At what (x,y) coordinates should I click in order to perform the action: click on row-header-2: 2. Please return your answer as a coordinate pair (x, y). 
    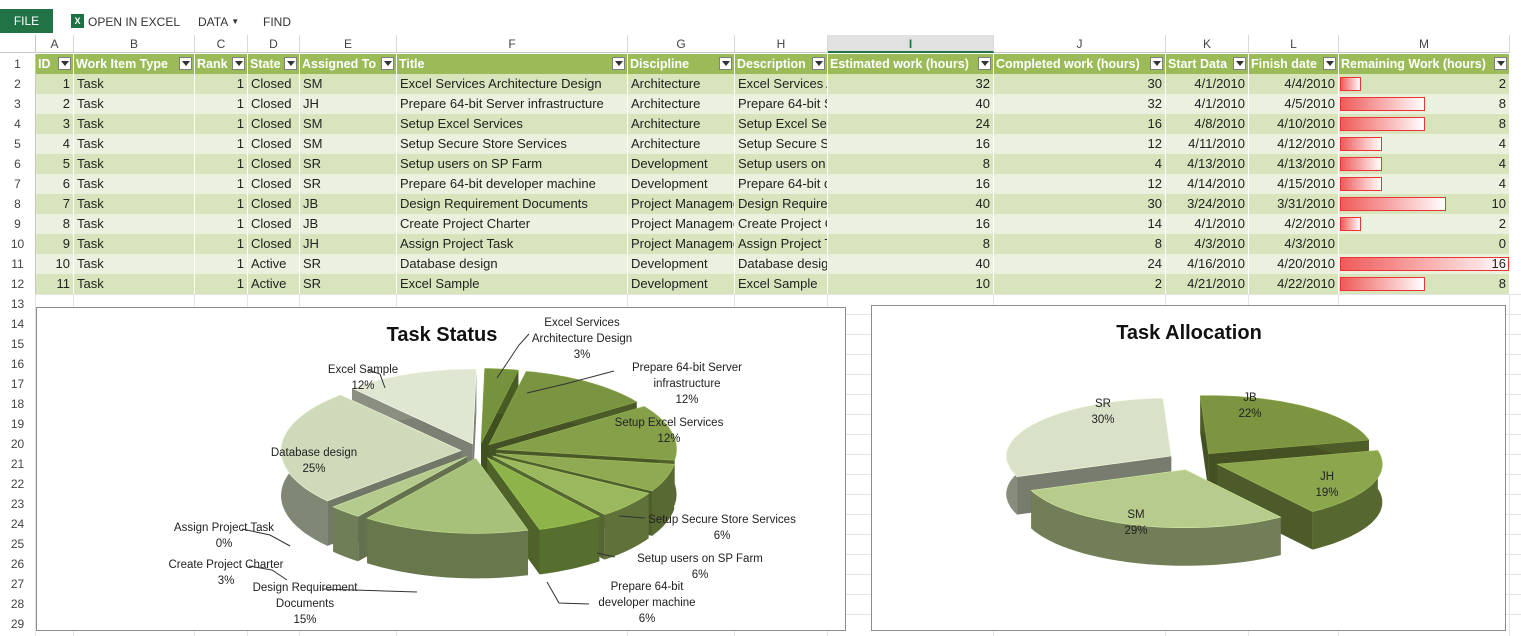
    Looking at the image, I should click on (18, 84).